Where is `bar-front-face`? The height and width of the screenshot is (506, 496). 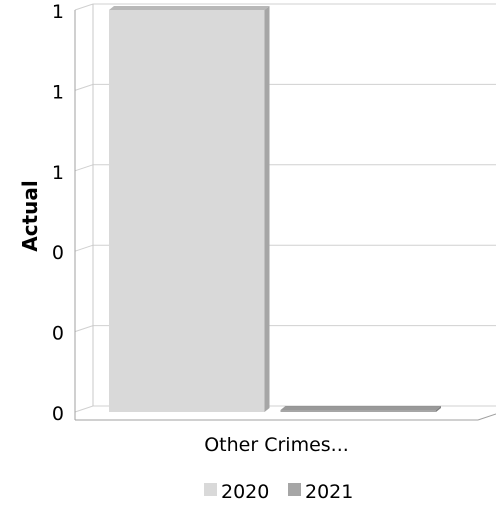
bar-front-face is located at coordinates (358, 411).